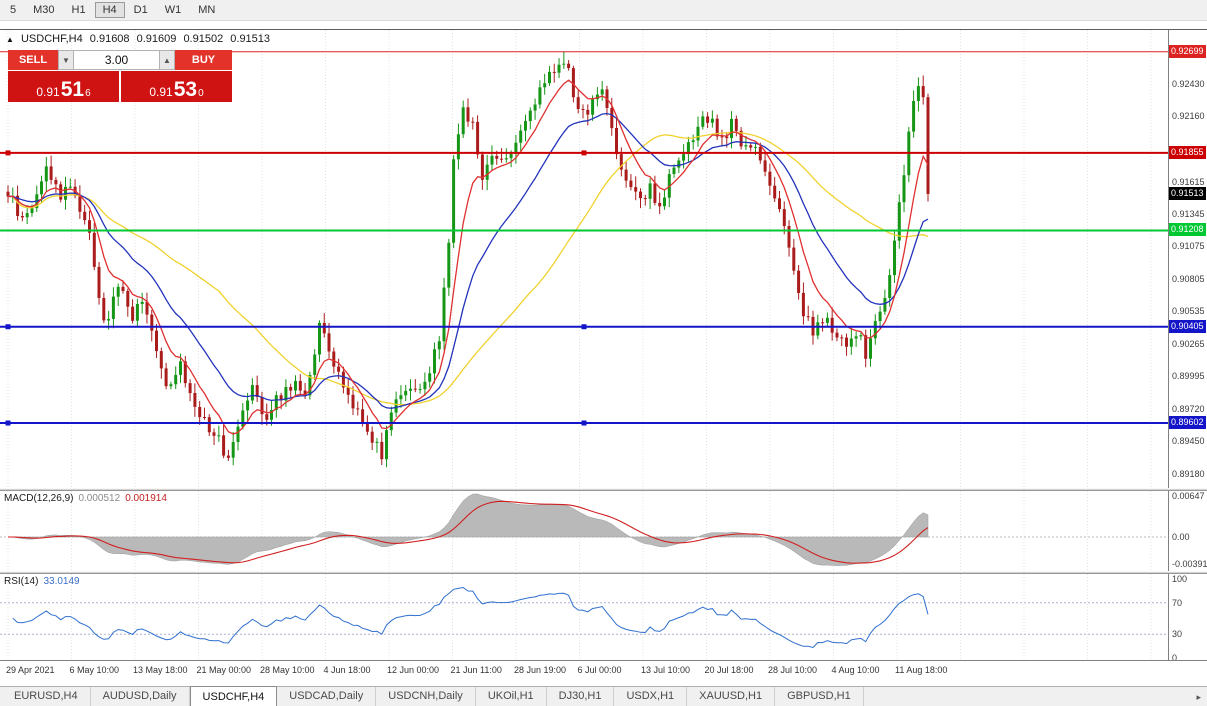 This screenshot has width=1207, height=706. Describe the element at coordinates (1188, 278) in the screenshot. I see `price-tick-label: 0.90805` at that location.